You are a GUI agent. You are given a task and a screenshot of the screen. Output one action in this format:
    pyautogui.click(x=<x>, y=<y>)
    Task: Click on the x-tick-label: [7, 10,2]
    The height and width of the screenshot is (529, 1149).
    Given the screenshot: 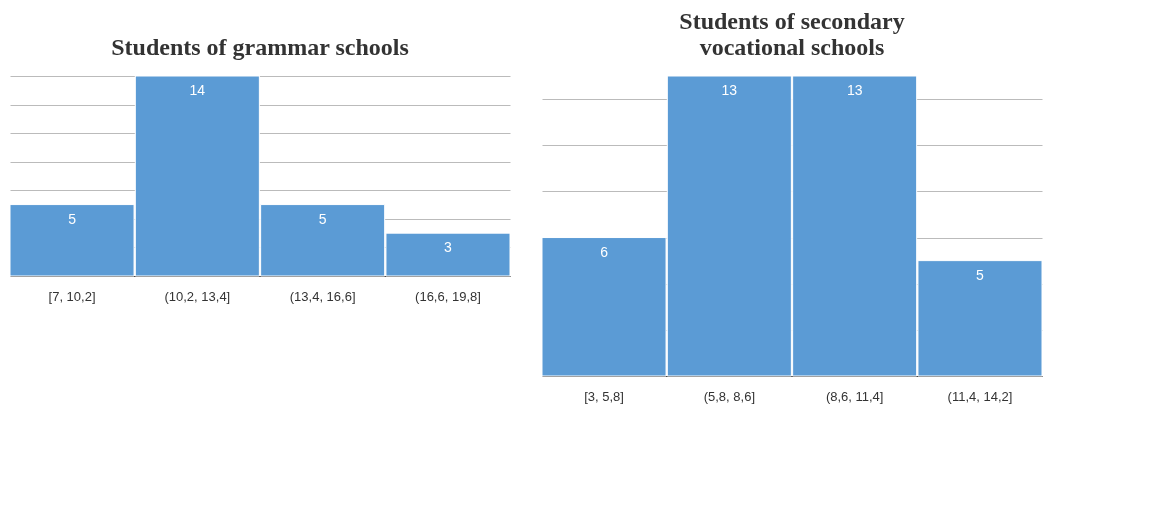 What is the action you would take?
    pyautogui.click(x=72, y=296)
    